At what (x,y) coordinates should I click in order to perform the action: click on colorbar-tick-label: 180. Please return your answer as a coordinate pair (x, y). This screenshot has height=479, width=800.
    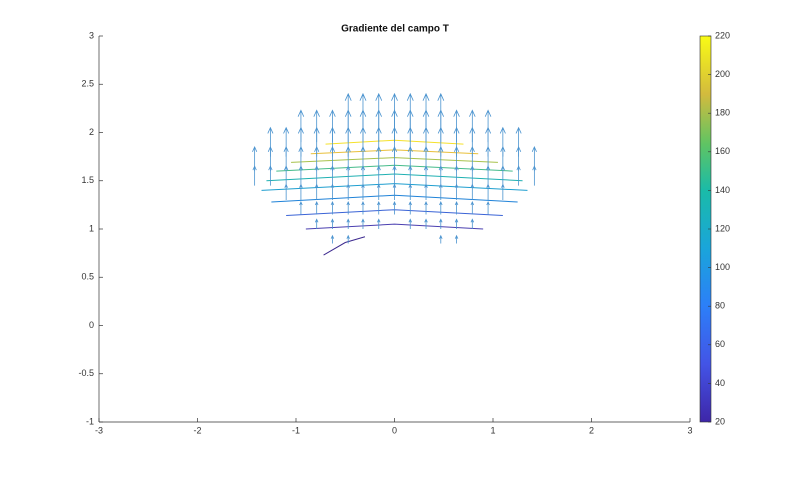
    Looking at the image, I should click on (722, 113).